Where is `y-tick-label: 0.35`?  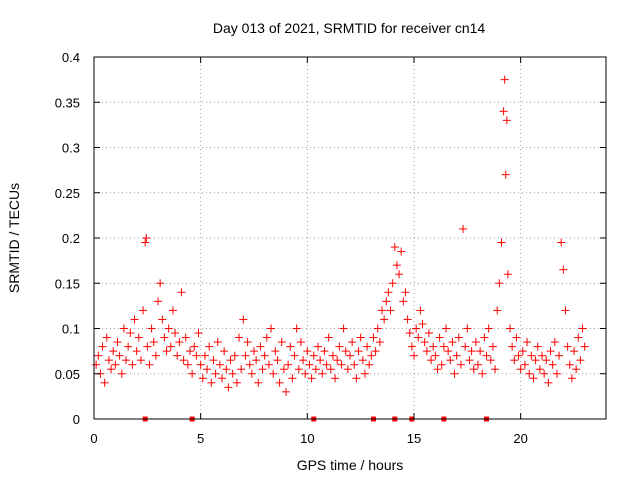
y-tick-label: 0.35 is located at coordinates (67, 102).